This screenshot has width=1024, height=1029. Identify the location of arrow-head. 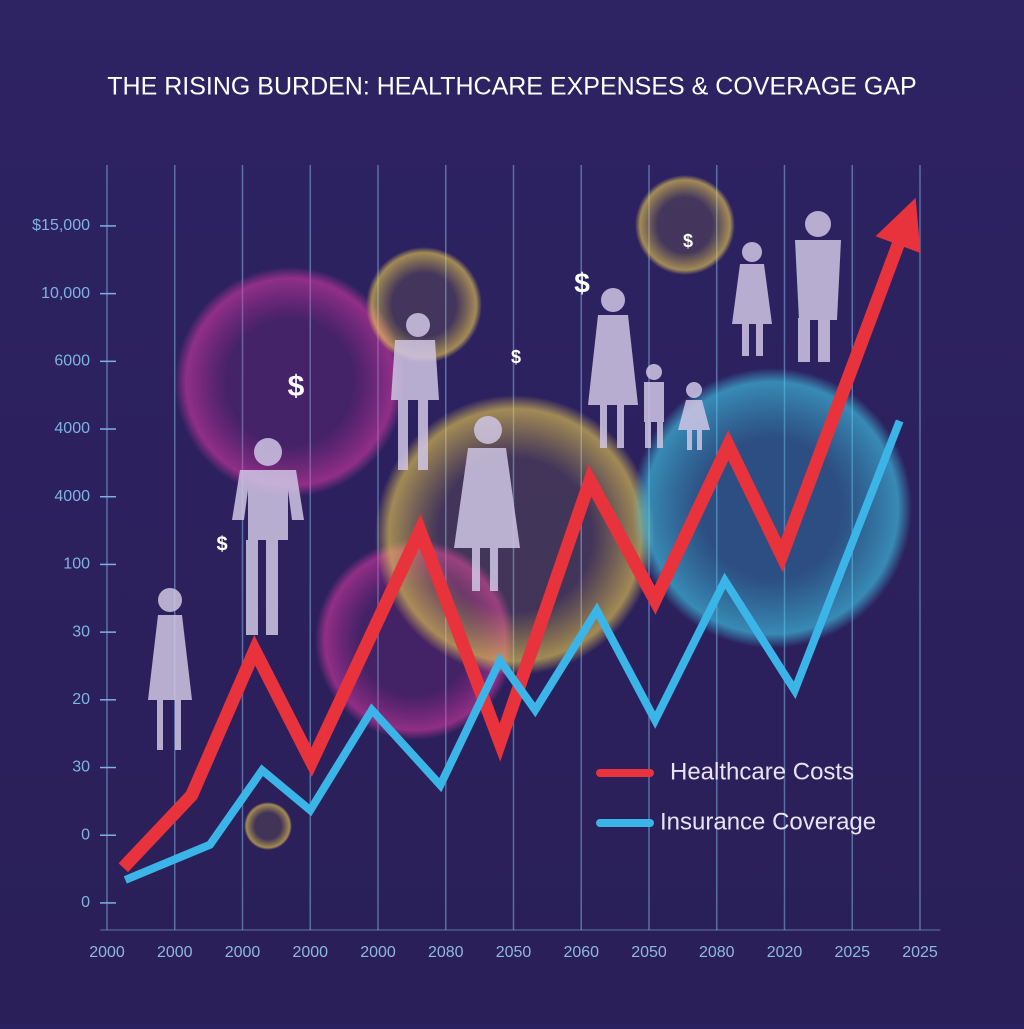
(898, 225).